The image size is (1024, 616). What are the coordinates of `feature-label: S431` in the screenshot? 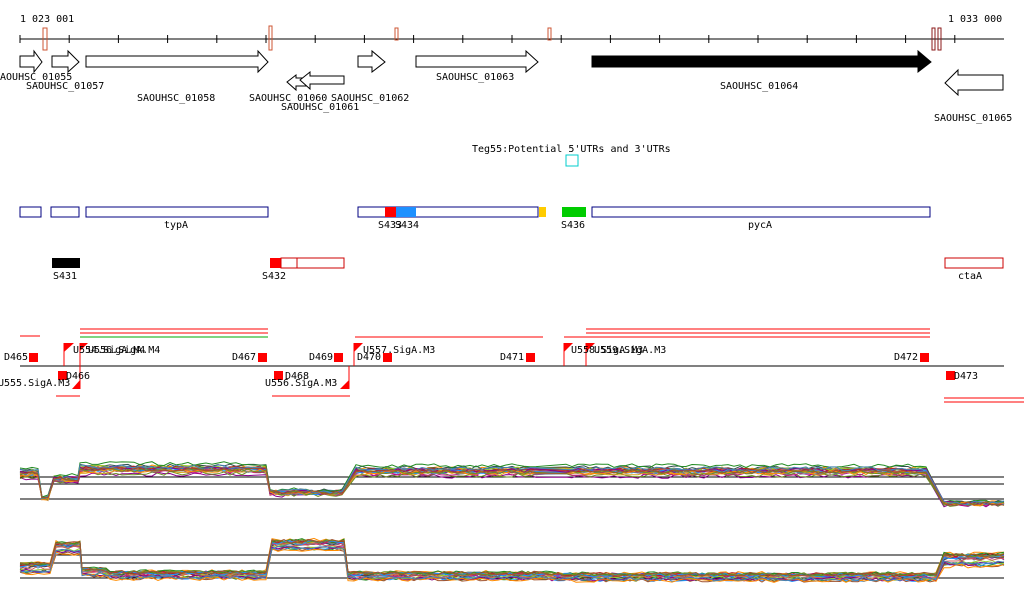 It's located at (65, 276).